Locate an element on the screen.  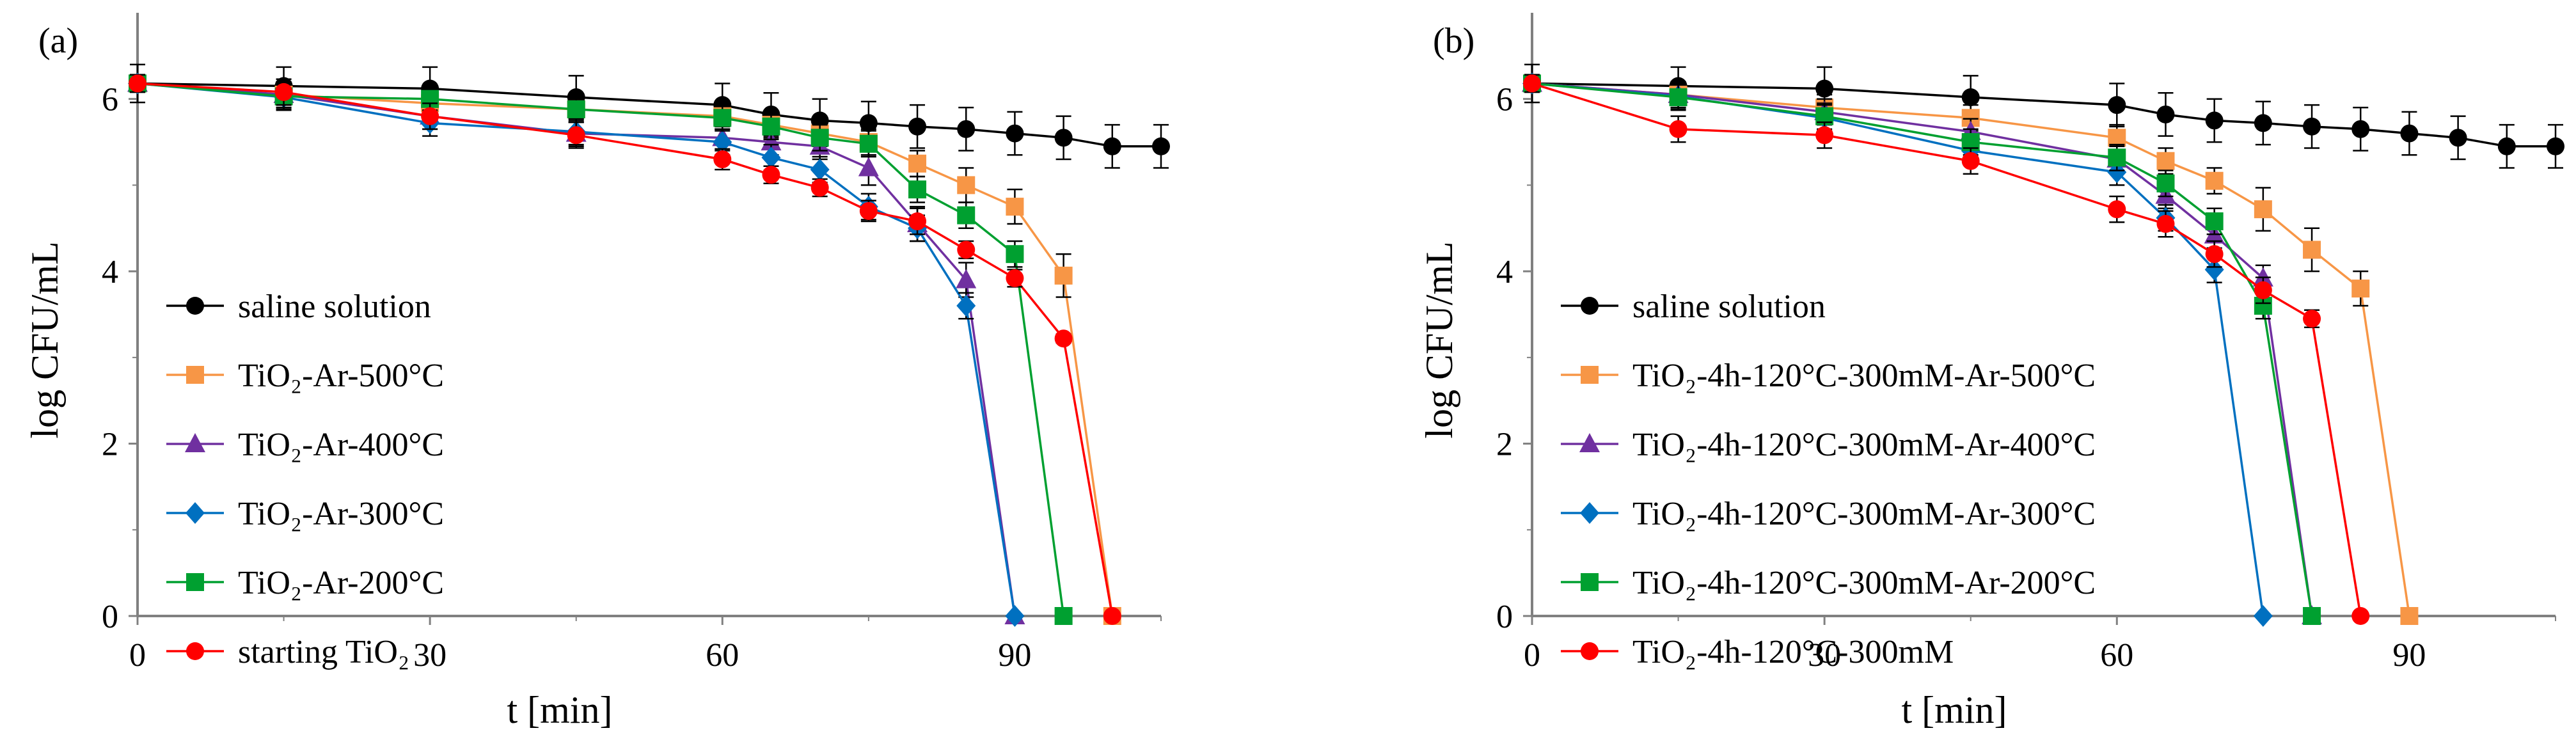
y-tick-label: 0 is located at coordinates (1504, 617).